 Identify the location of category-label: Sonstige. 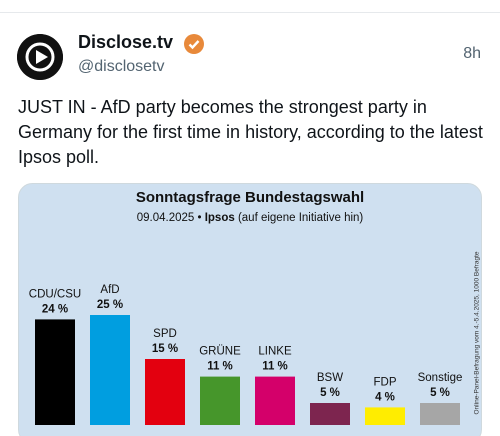
(440, 378).